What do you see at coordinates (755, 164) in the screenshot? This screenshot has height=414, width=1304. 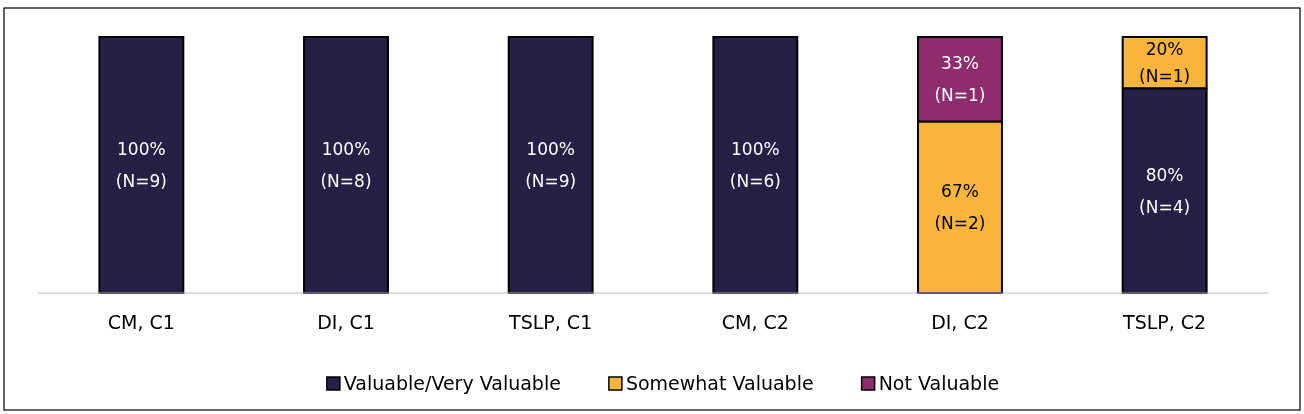 I see `data-label: 100% (N=6)` at bounding box center [755, 164].